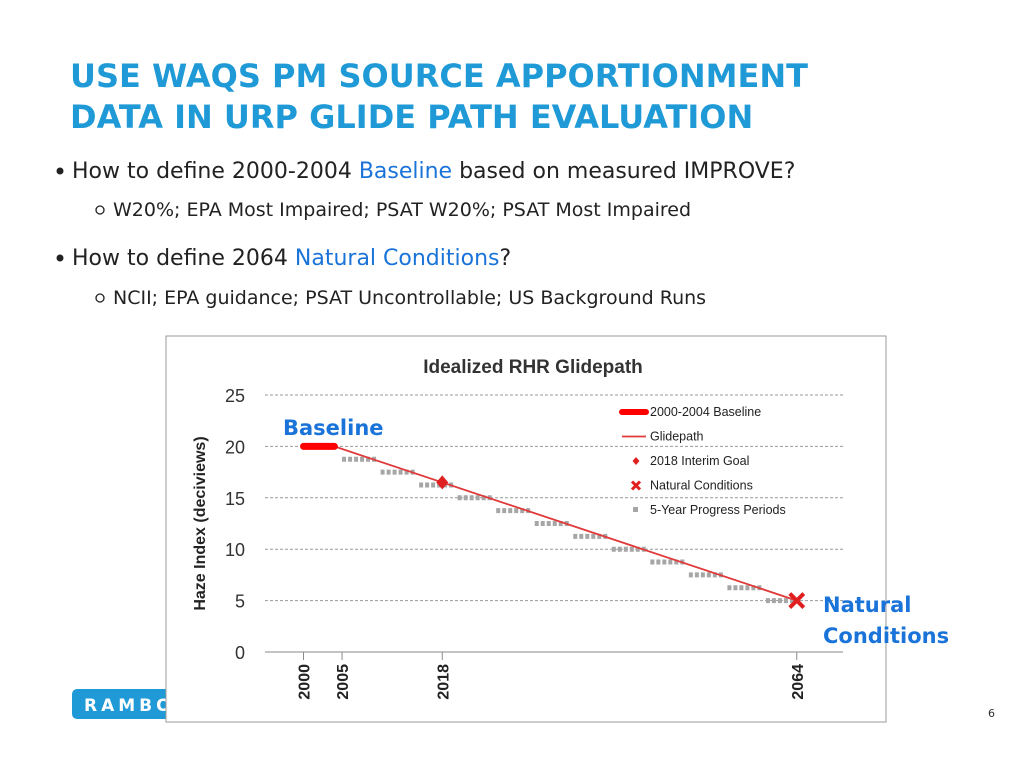  I want to click on y-tick-label: 25, so click(235, 396).